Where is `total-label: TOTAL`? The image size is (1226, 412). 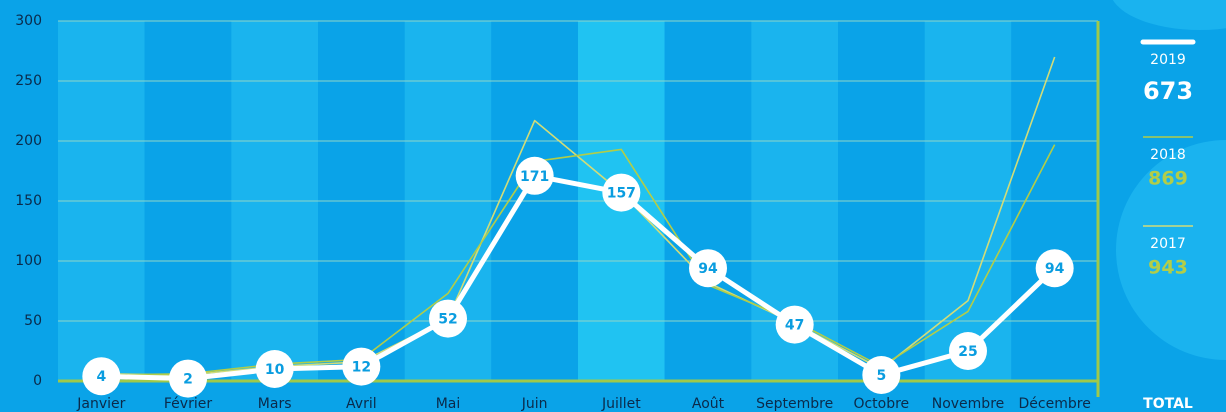
total-label: TOTAL is located at coordinates (1168, 404).